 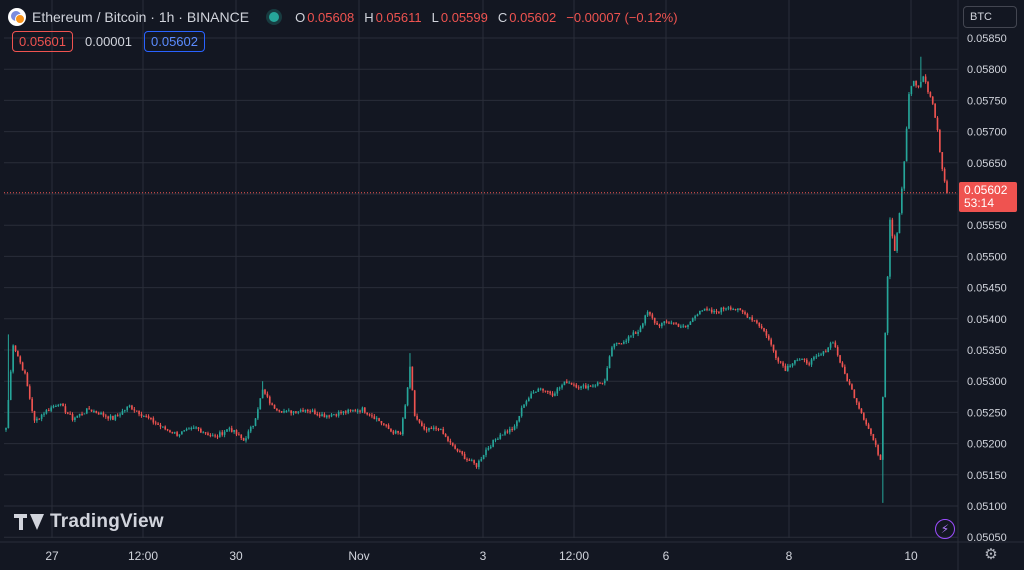 What do you see at coordinates (945, 529) in the screenshot?
I see `lightning-icon: ⚡` at bounding box center [945, 529].